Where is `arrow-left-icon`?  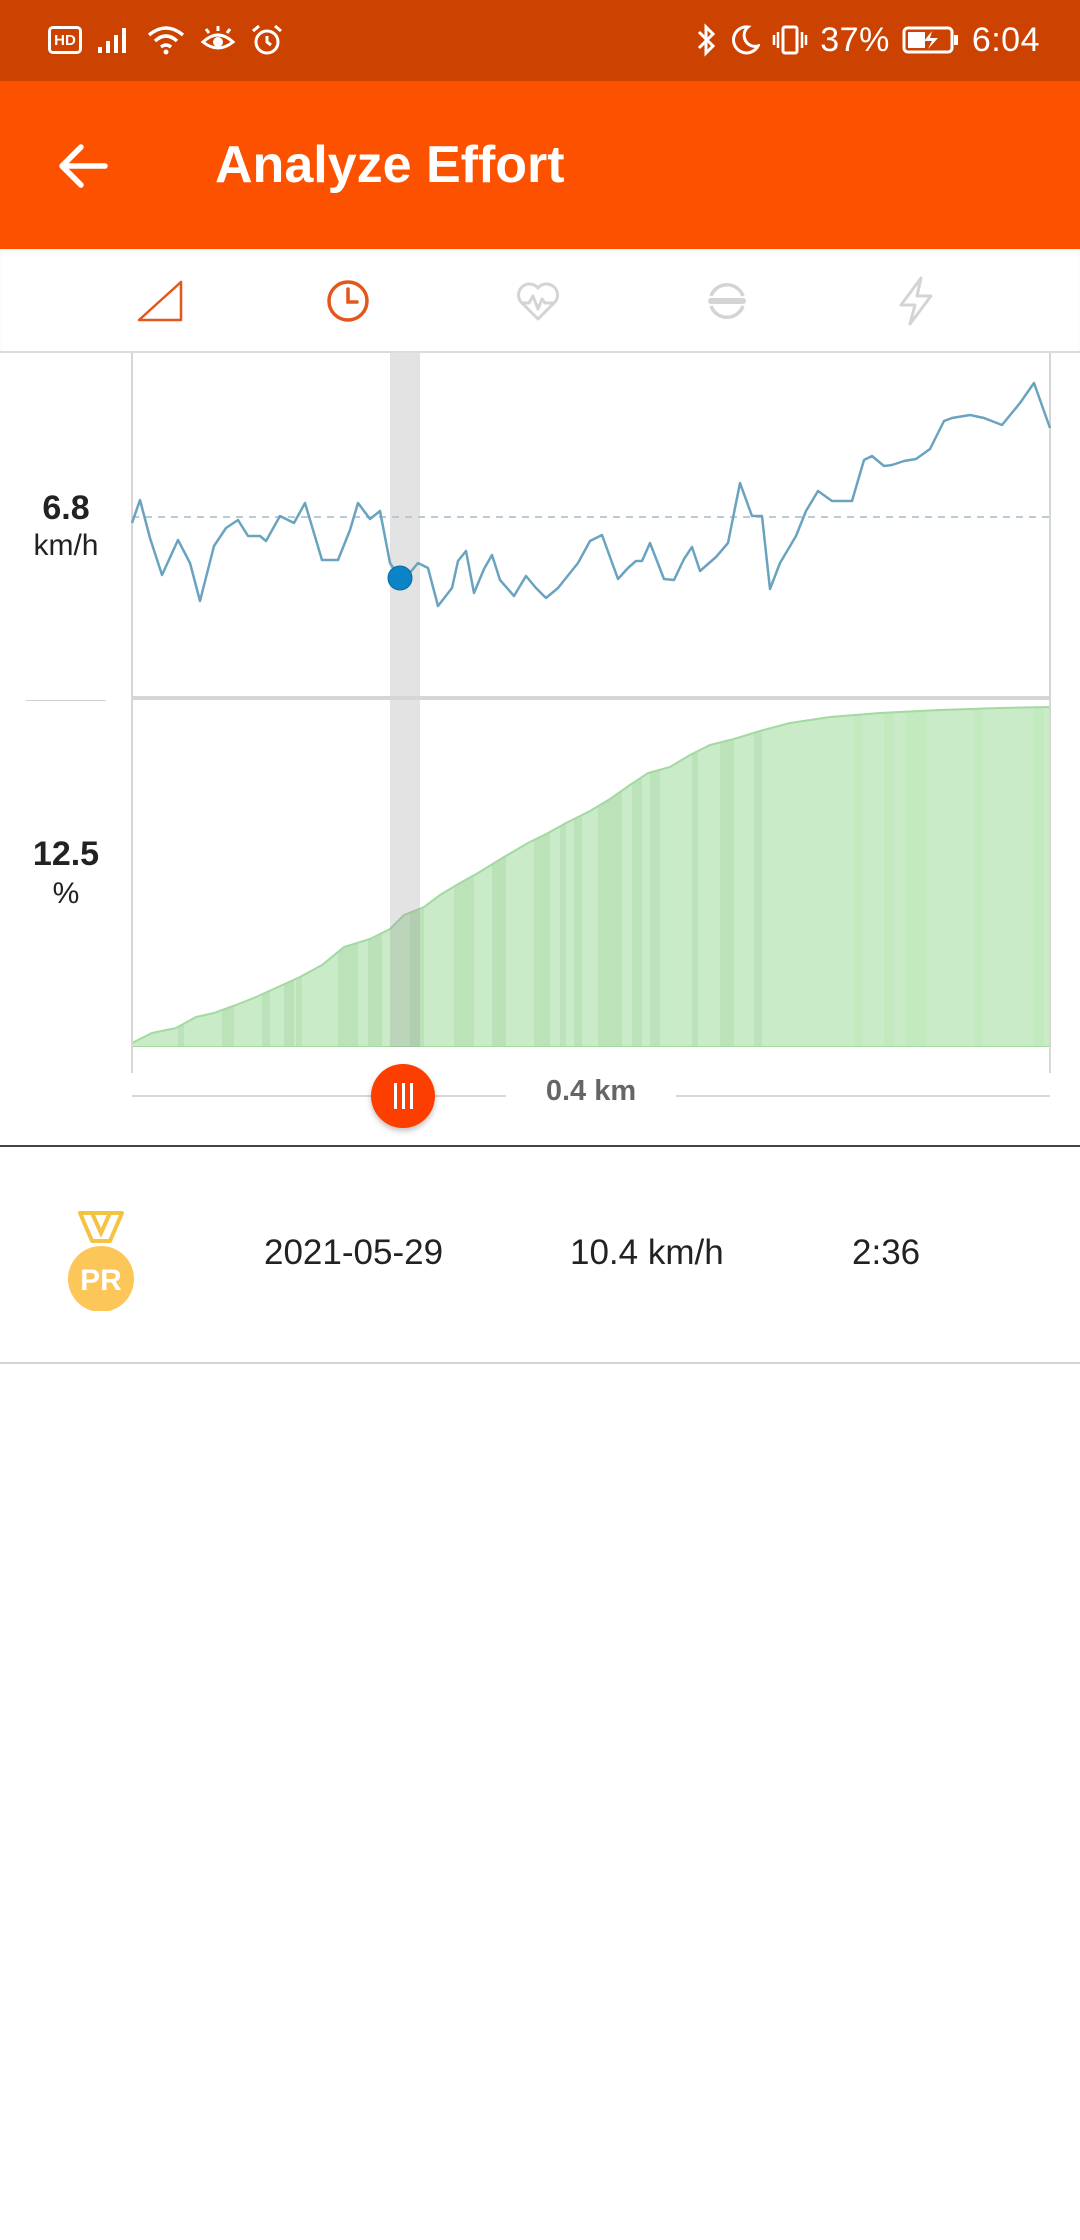
arrow-left-icon is located at coordinates (83, 166).